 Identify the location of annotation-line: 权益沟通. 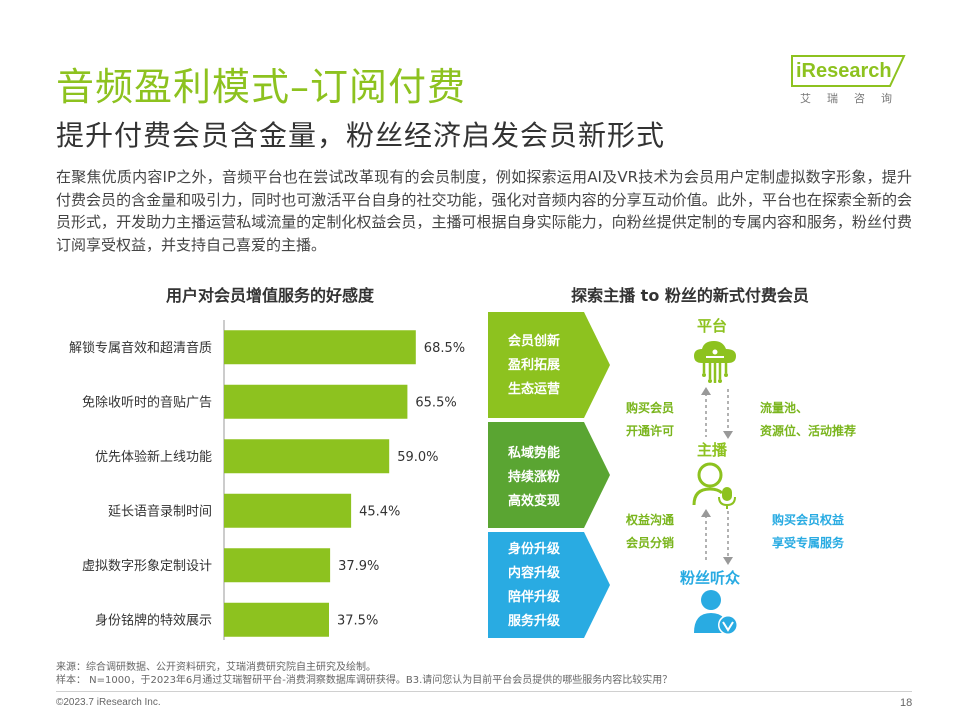
(650, 520).